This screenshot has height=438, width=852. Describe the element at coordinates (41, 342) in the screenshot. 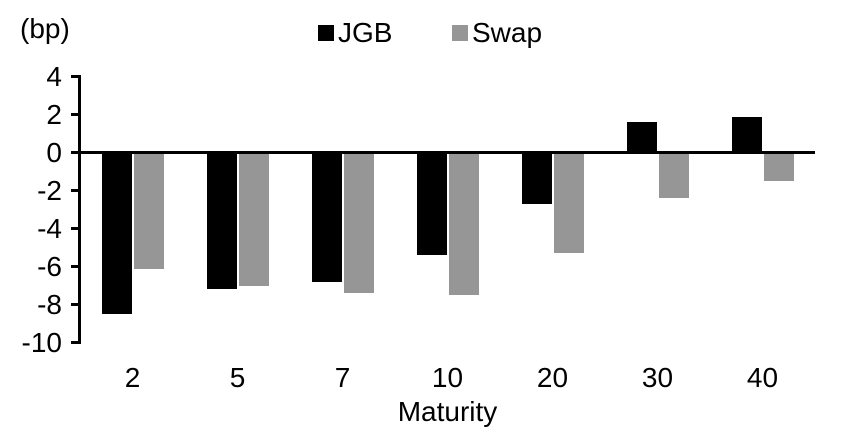

I see `y-axis-tick-label: -10` at that location.